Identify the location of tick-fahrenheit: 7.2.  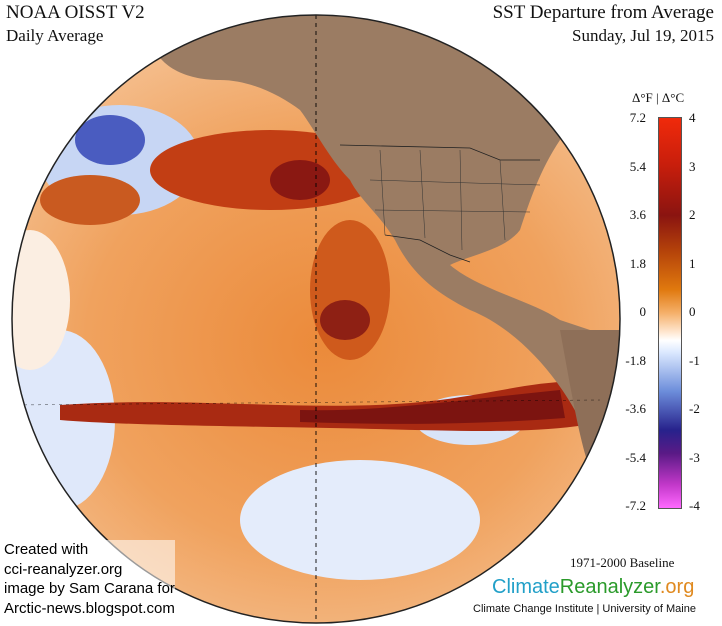
(637, 117).